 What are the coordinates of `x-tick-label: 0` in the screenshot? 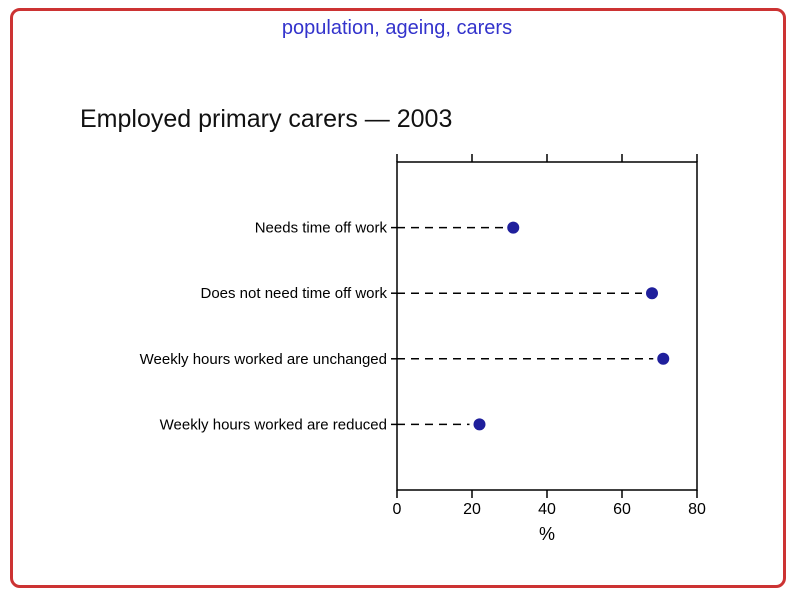 It's located at (397, 509).